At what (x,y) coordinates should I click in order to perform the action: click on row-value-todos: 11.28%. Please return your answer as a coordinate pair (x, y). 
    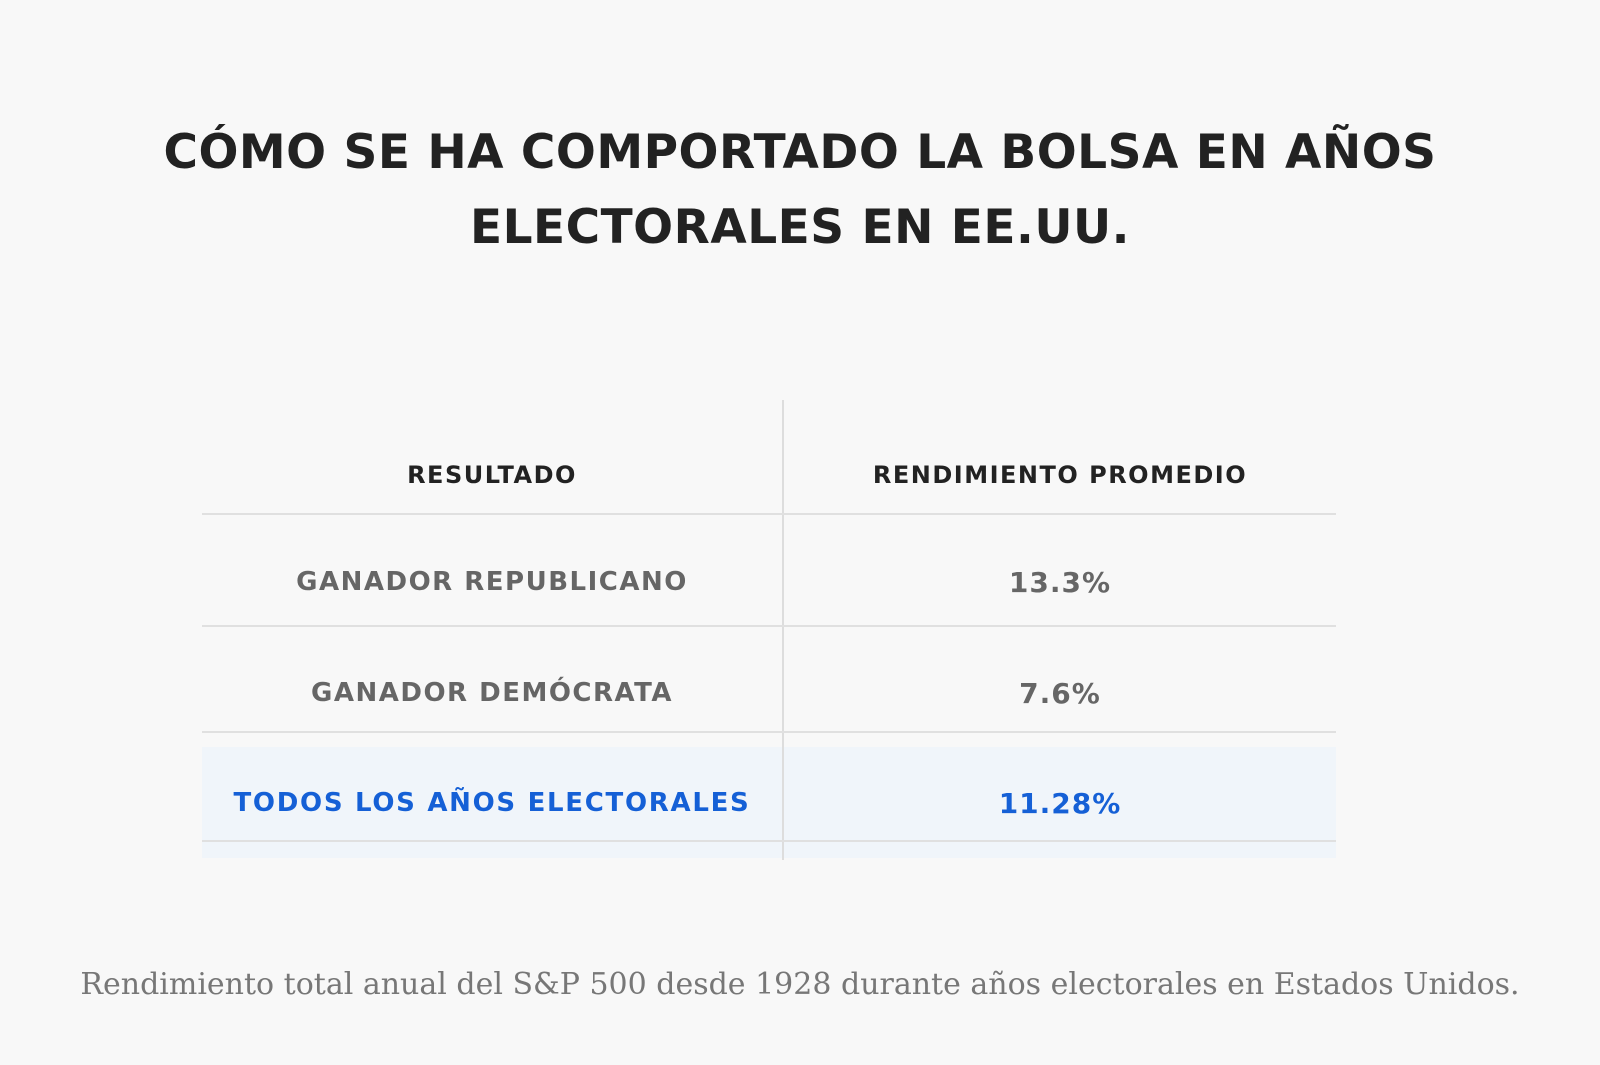
    Looking at the image, I should click on (1060, 803).